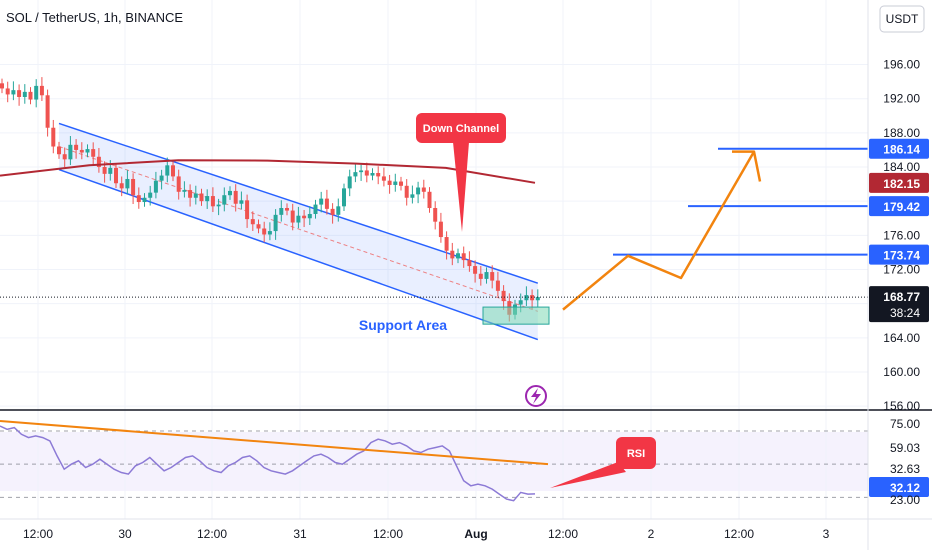 The image size is (932, 550). What do you see at coordinates (536, 396) in the screenshot?
I see `lightning-icon` at bounding box center [536, 396].